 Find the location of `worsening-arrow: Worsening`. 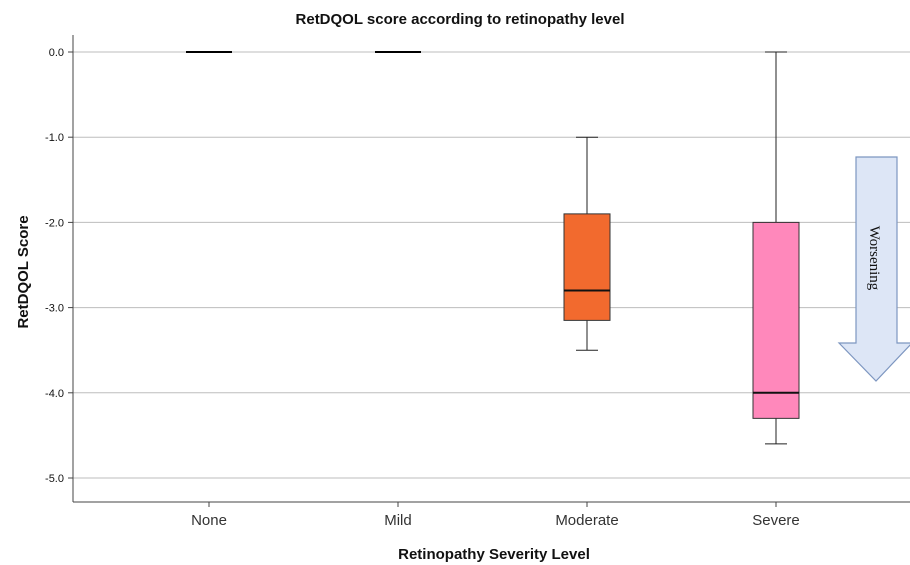

worsening-arrow: Worsening is located at coordinates (873, 269).